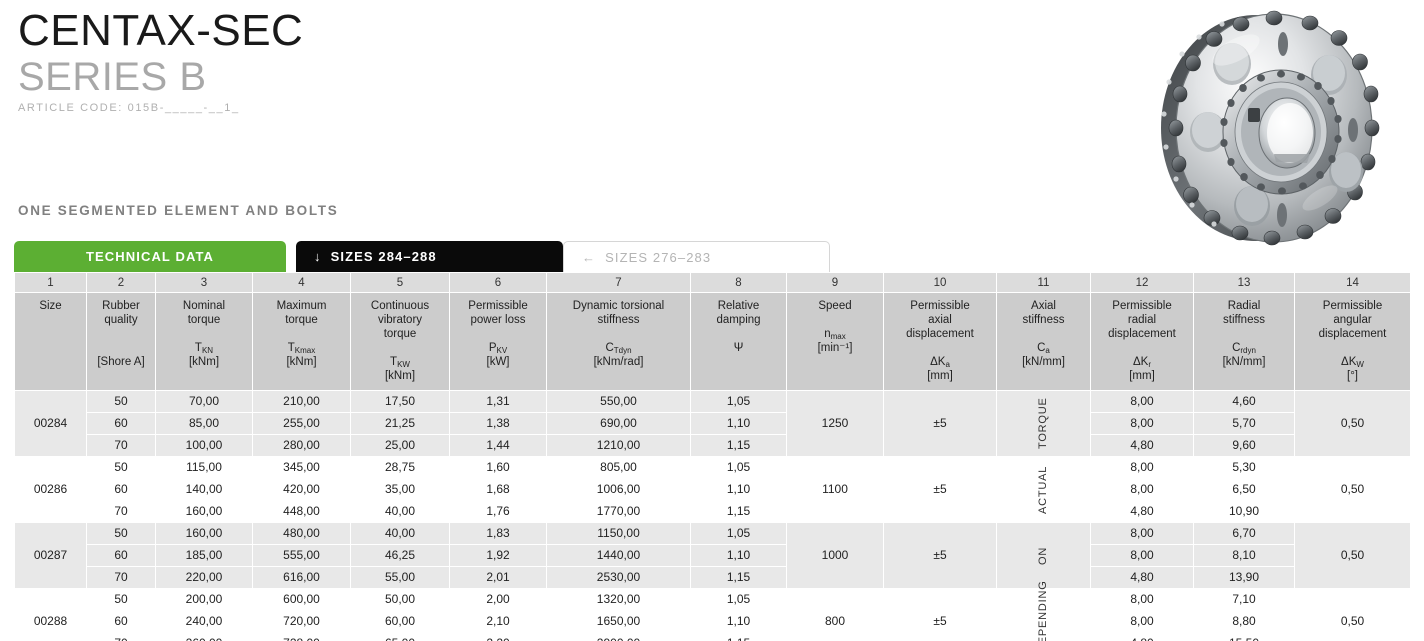  I want to click on cell-nominal-torque: 200,00, so click(204, 599).